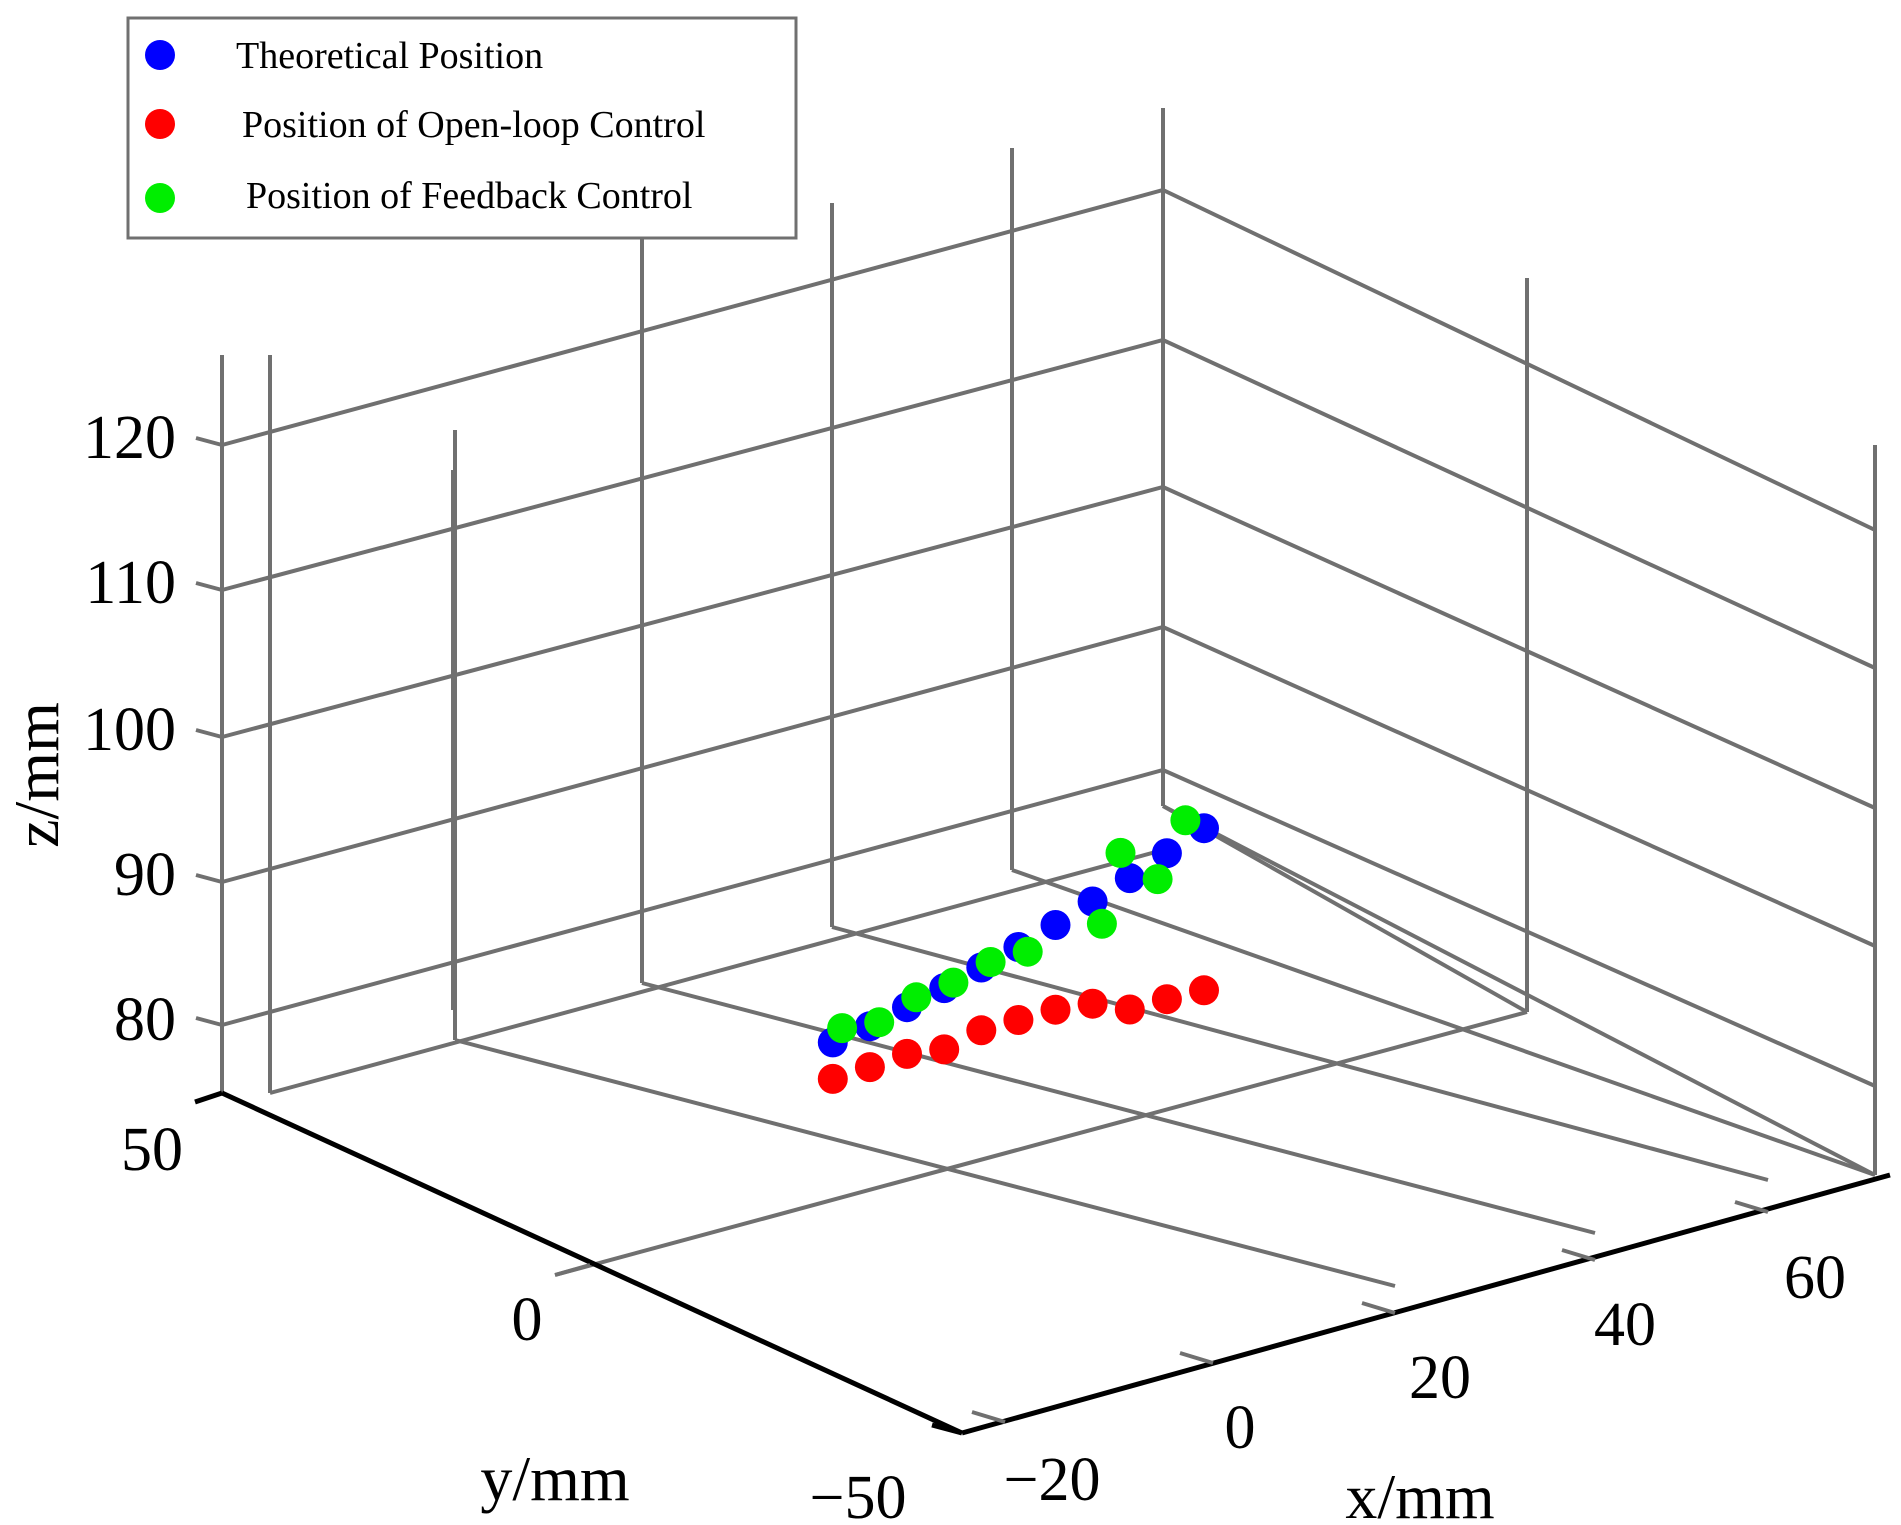 Image resolution: width=1901 pixels, height=1525 pixels. Describe the element at coordinates (145, 875) in the screenshot. I see `z-tick-label: 90` at that location.